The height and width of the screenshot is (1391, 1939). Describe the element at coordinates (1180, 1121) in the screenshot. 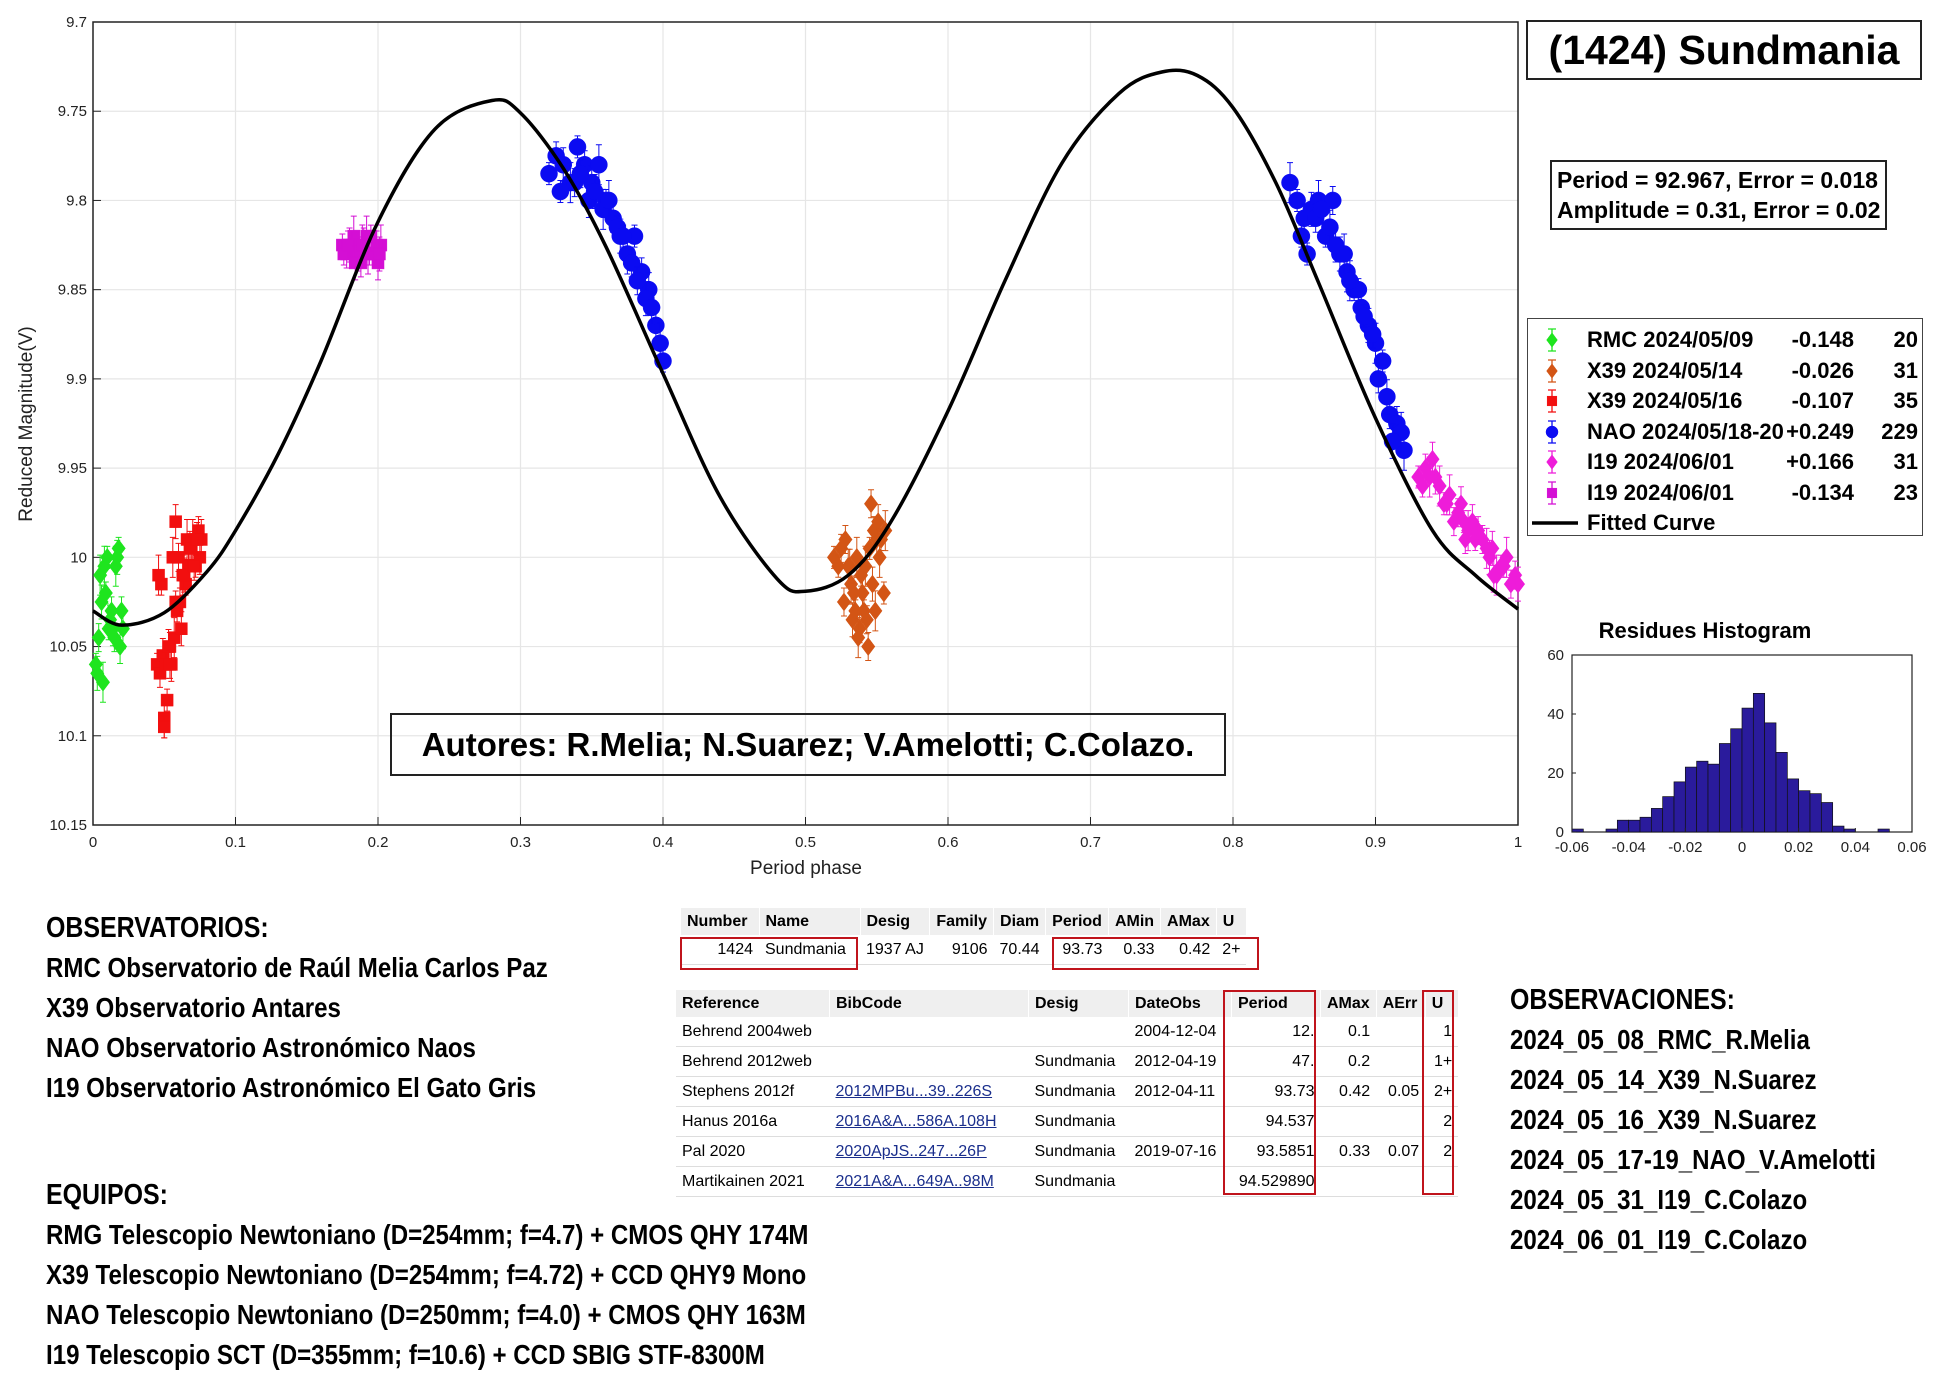

I see `cell-dateobs` at that location.